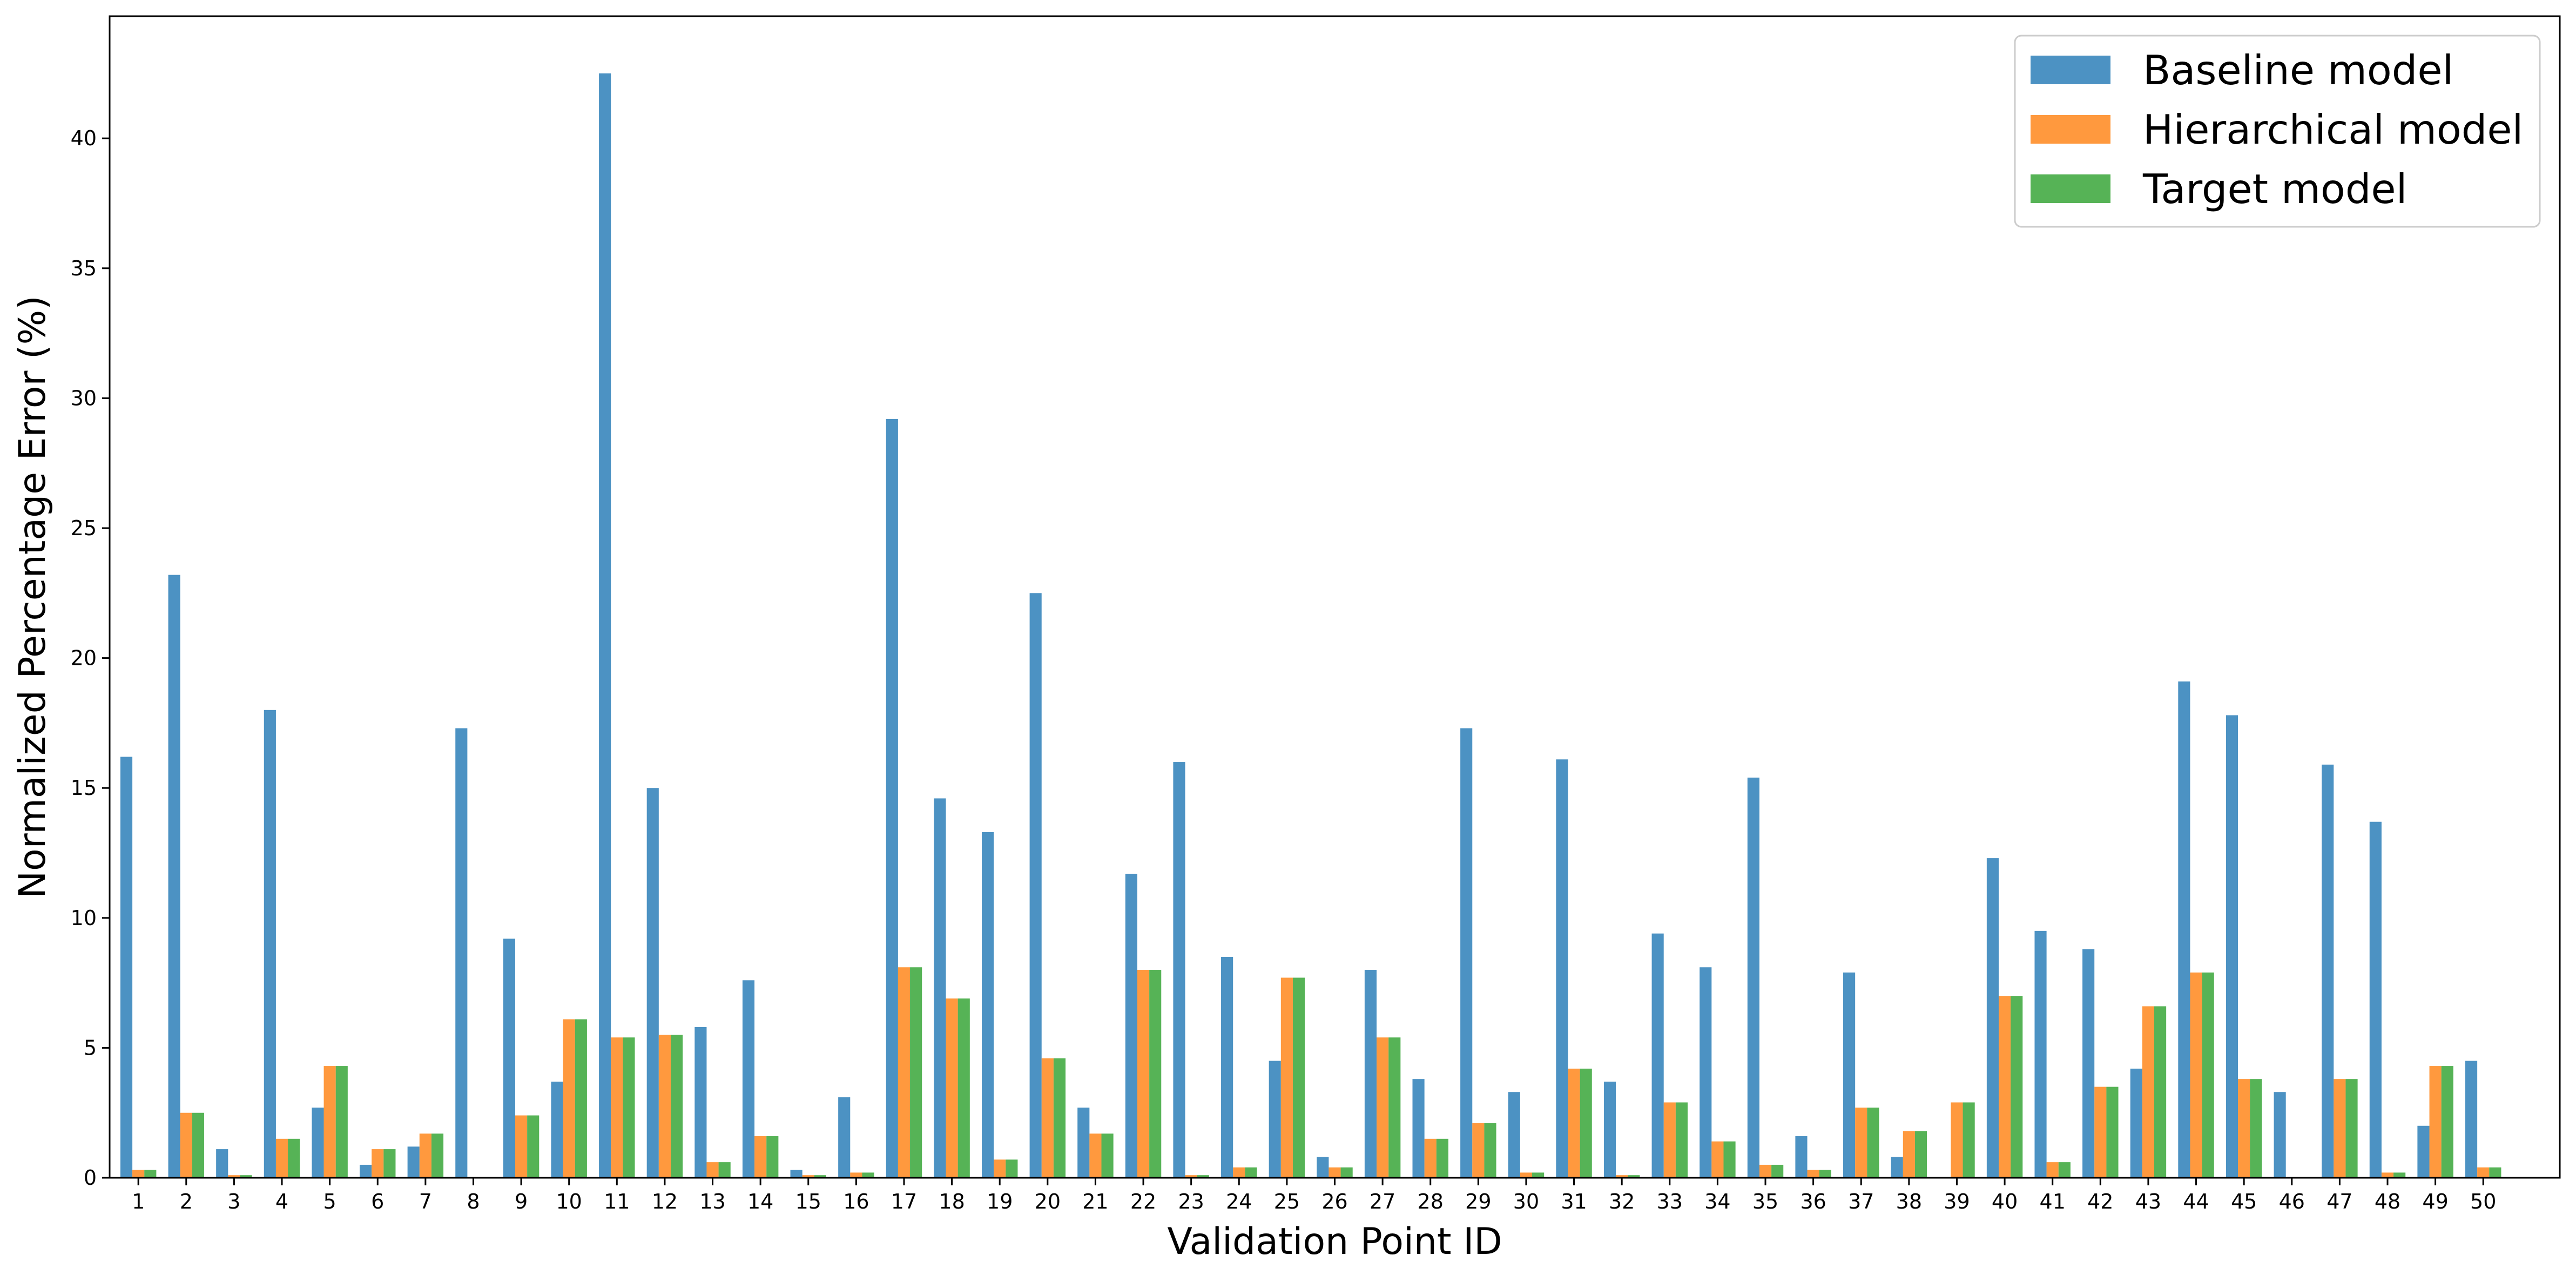 The height and width of the screenshot is (1282, 2576). What do you see at coordinates (1909, 1201) in the screenshot?
I see `x-tick-label: 38` at bounding box center [1909, 1201].